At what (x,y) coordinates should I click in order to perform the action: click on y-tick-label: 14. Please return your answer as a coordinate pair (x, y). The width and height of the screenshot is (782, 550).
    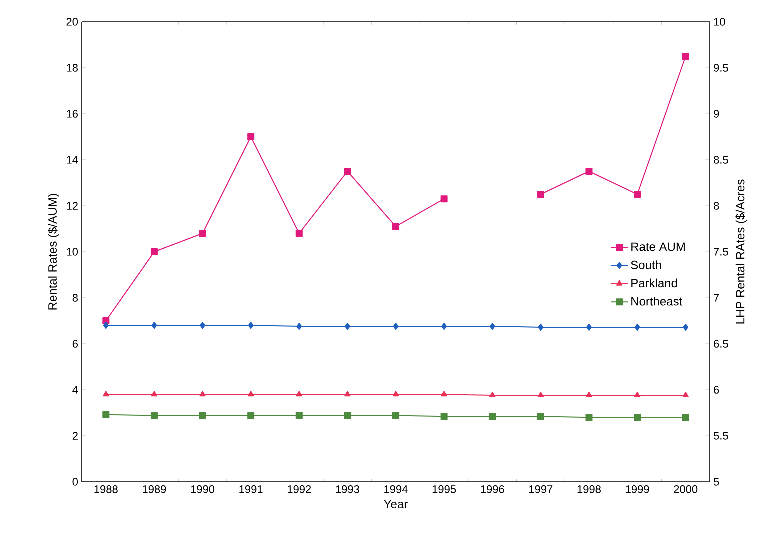
    Looking at the image, I should click on (72, 160).